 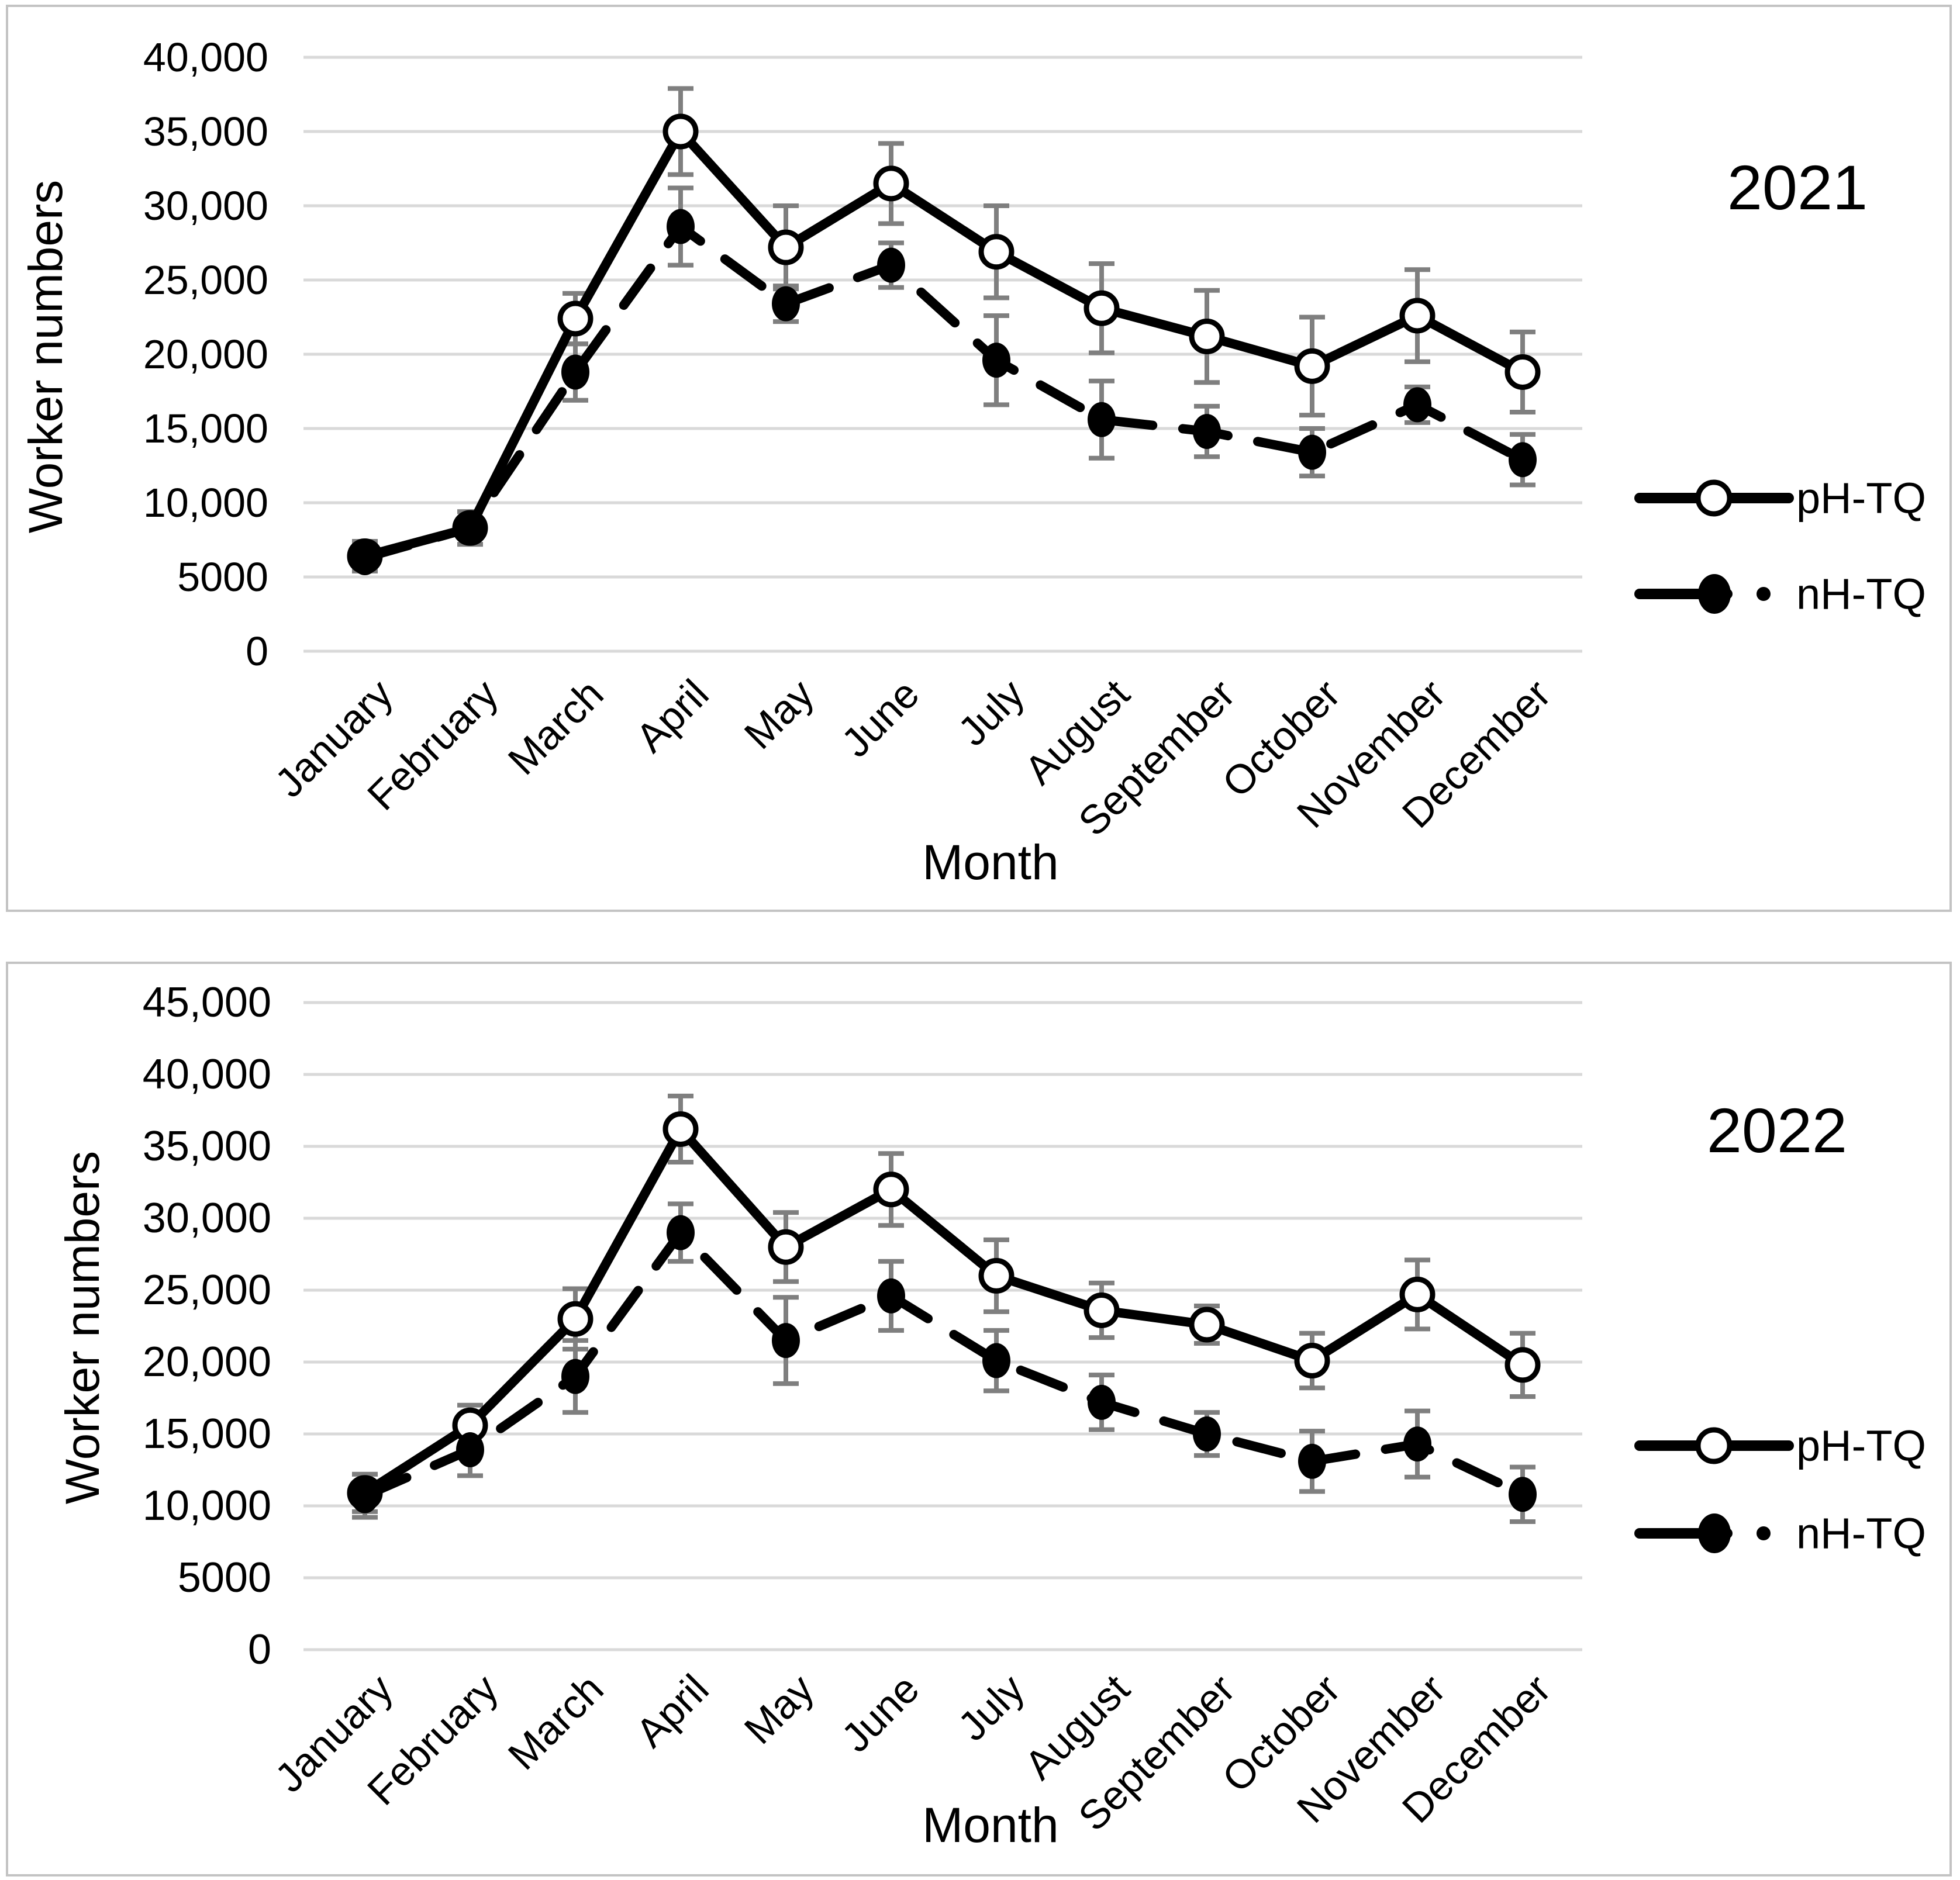 What do you see at coordinates (1798, 187) in the screenshot?
I see `year-label: 2021` at bounding box center [1798, 187].